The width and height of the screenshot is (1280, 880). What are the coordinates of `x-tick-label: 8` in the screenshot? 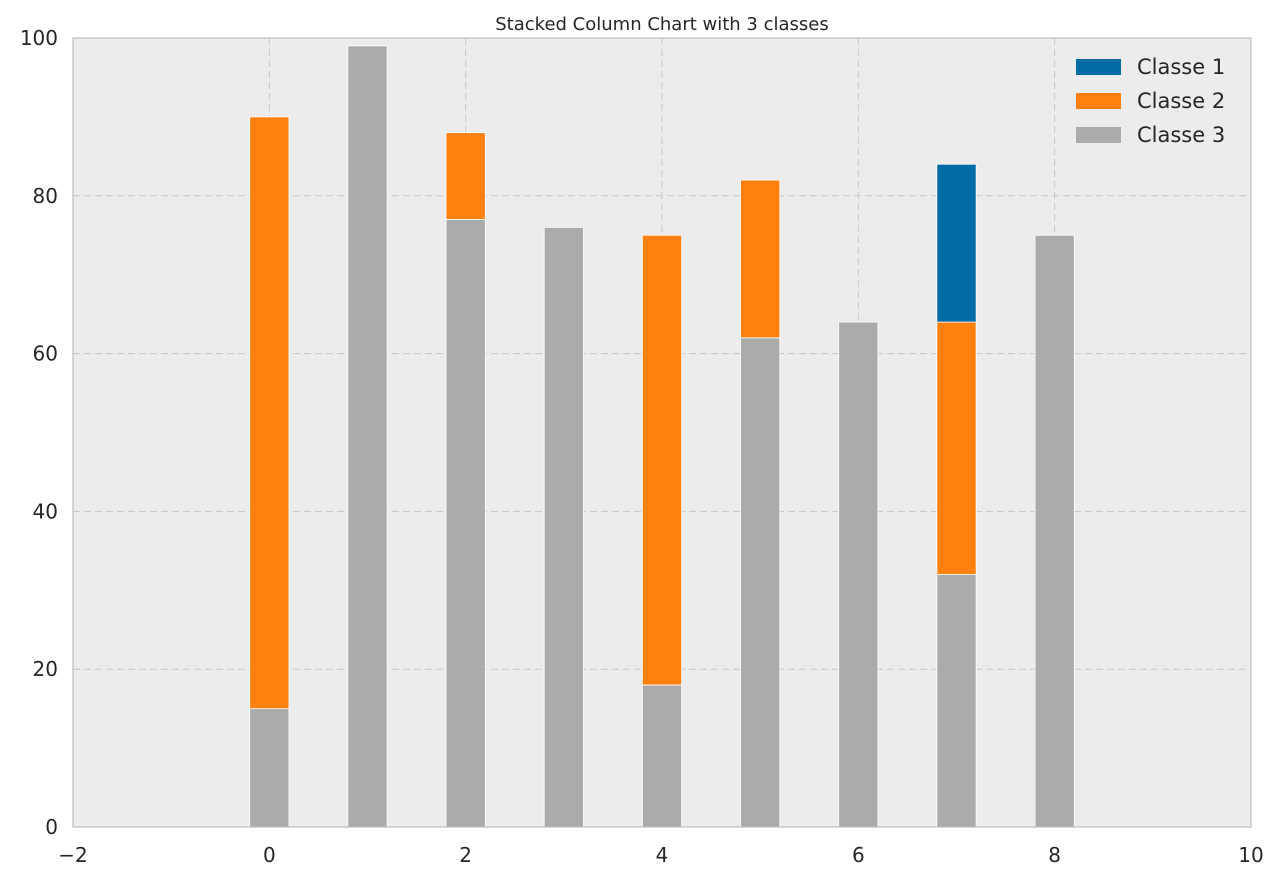 It's located at (1054, 855).